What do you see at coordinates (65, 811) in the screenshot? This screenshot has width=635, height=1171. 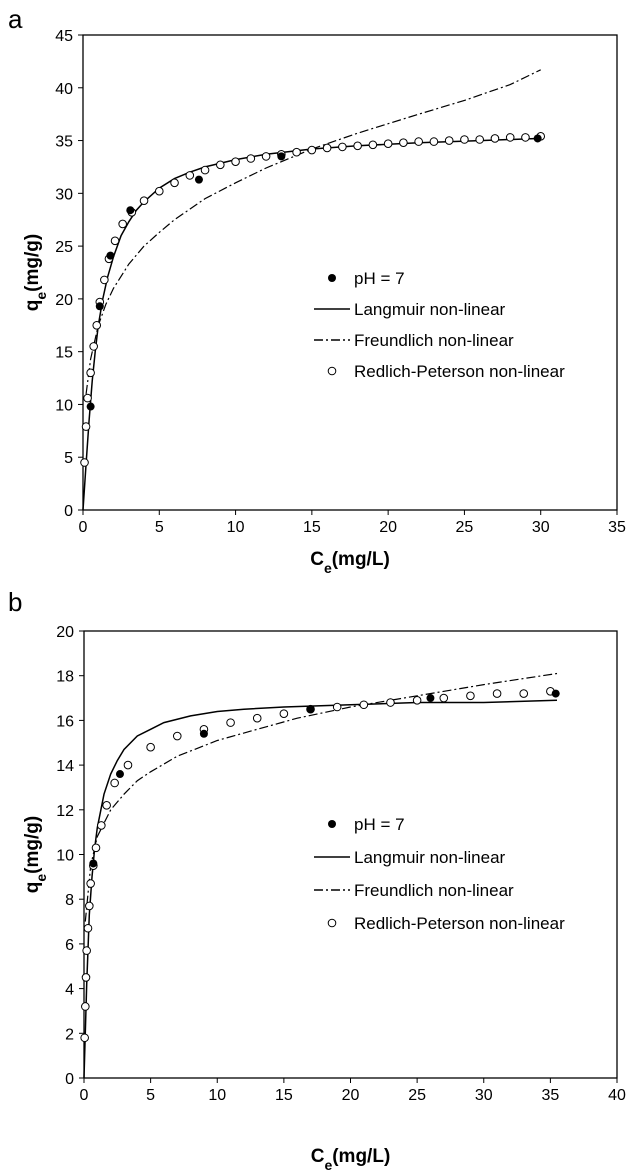 I see `y-tick-label: 12` at bounding box center [65, 811].